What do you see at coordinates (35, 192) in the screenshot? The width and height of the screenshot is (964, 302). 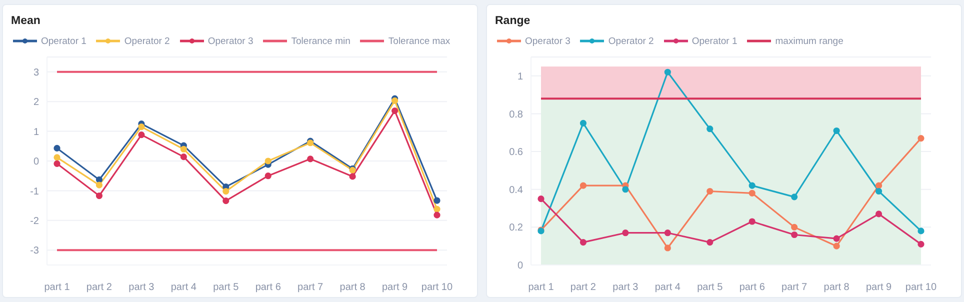 I see `y-tick-label: -1` at bounding box center [35, 192].